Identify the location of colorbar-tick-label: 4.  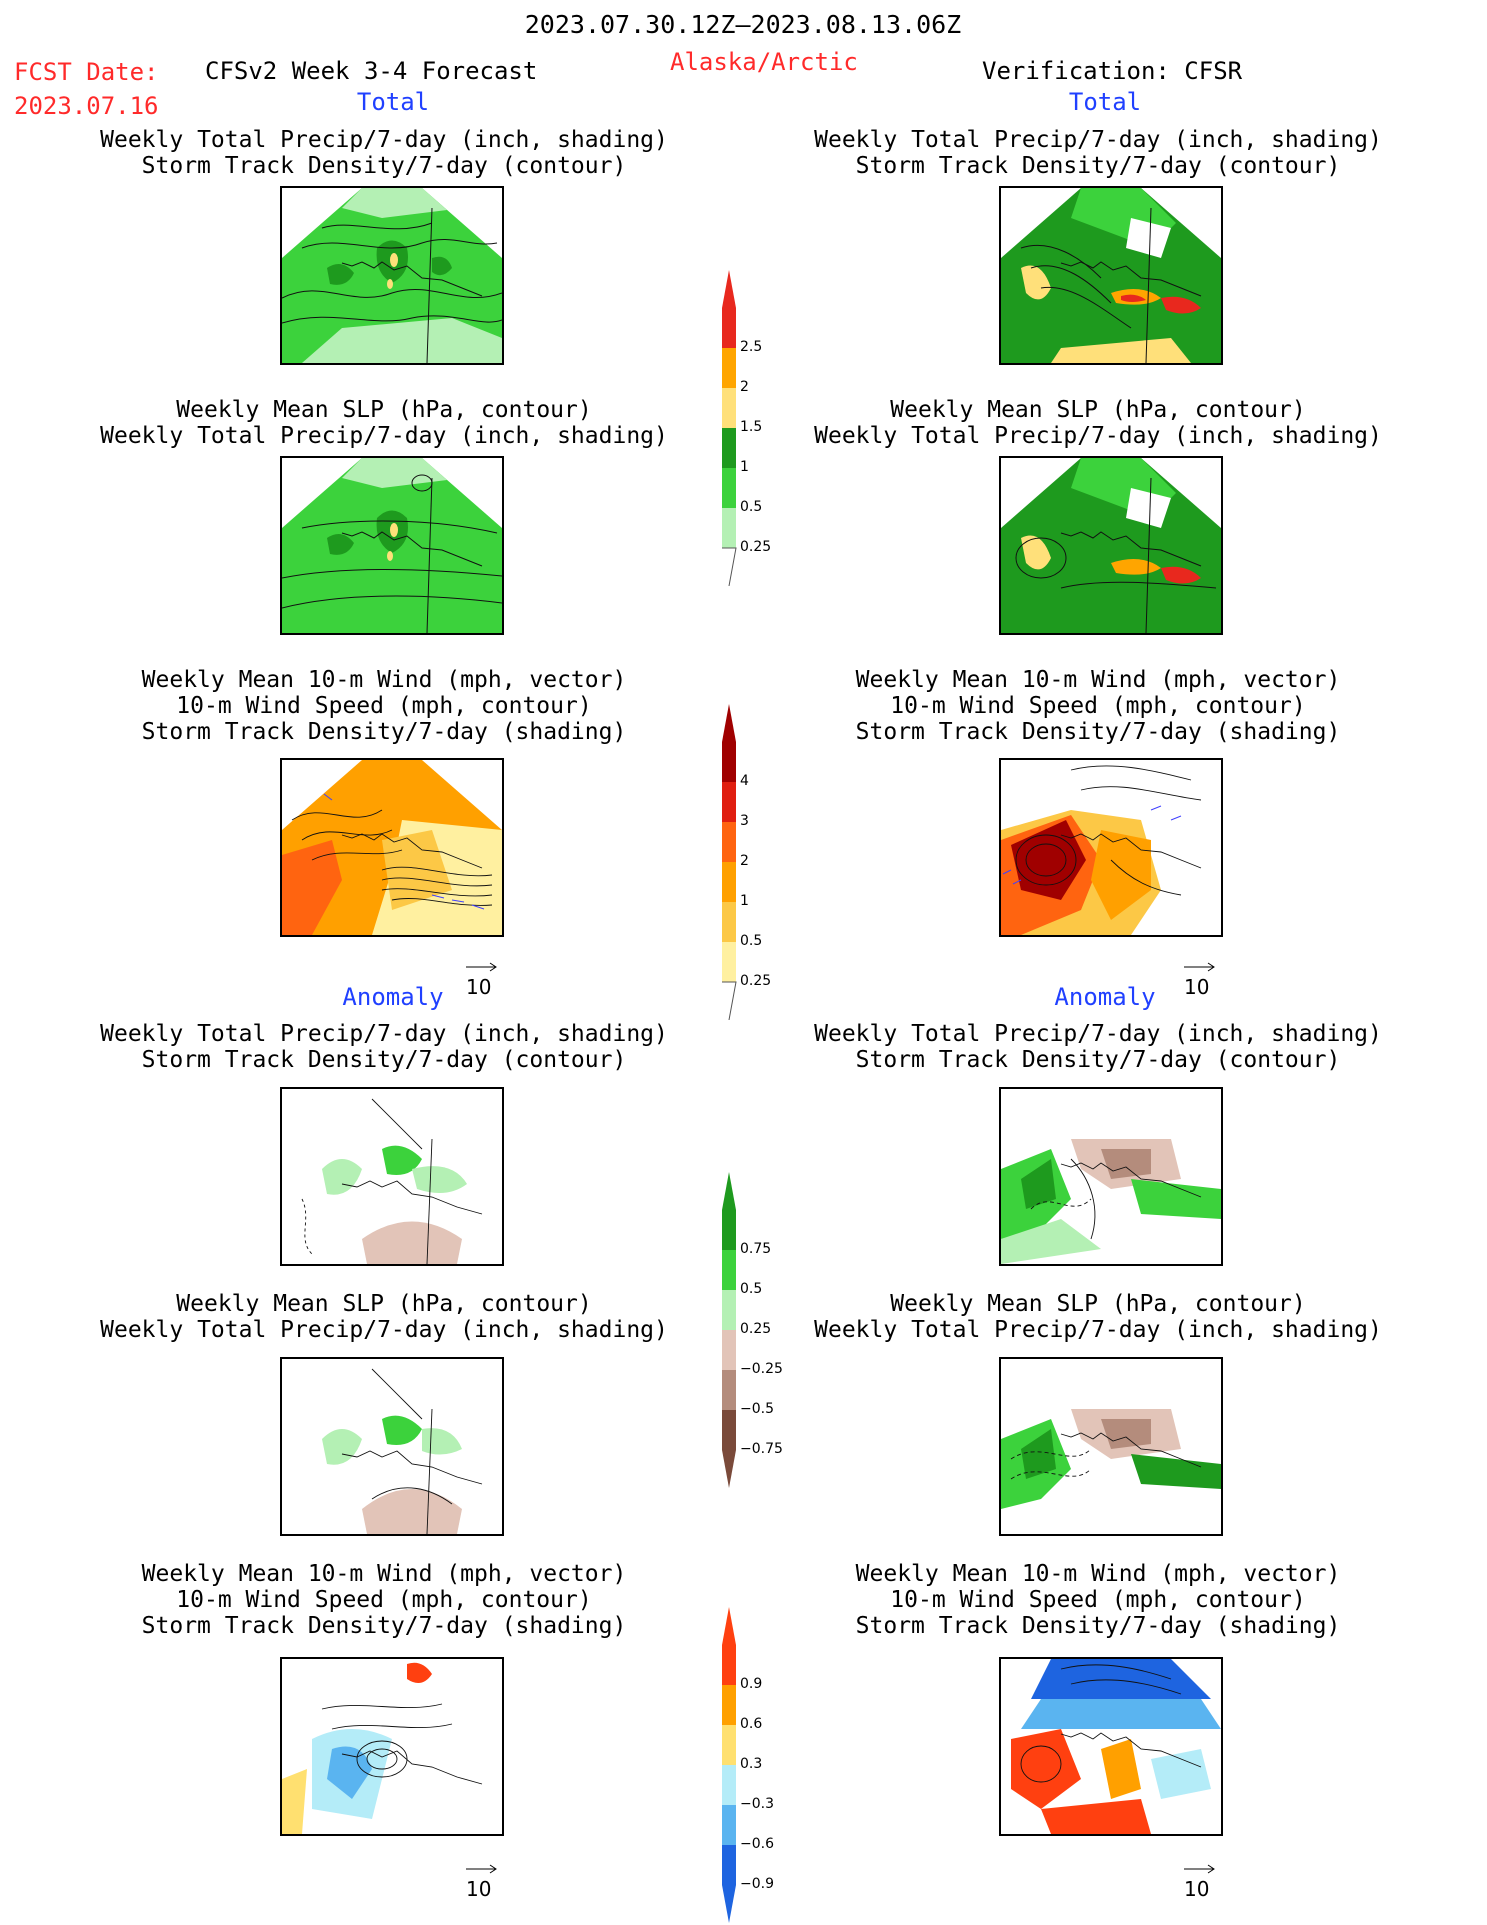
(744, 781).